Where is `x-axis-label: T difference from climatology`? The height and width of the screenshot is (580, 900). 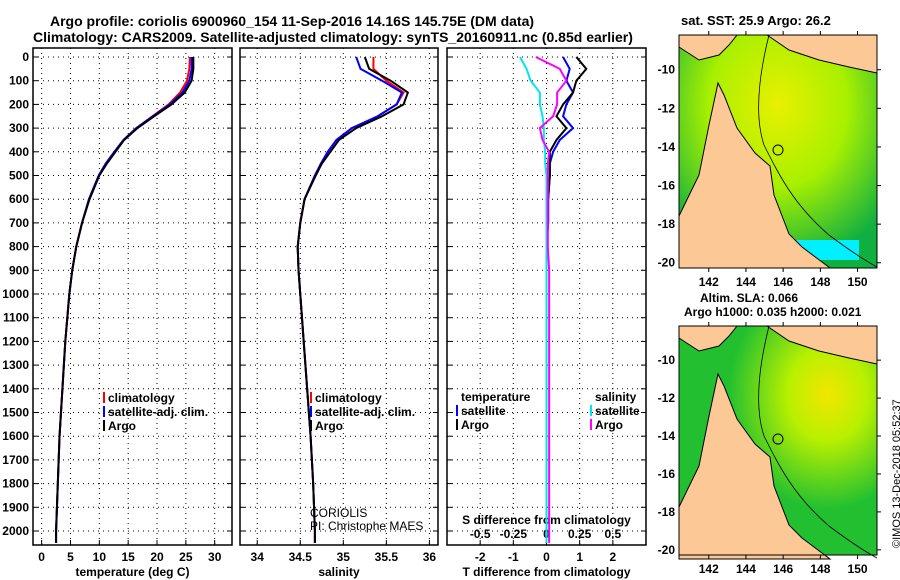
x-axis-label: T difference from climatology is located at coordinates (546, 572).